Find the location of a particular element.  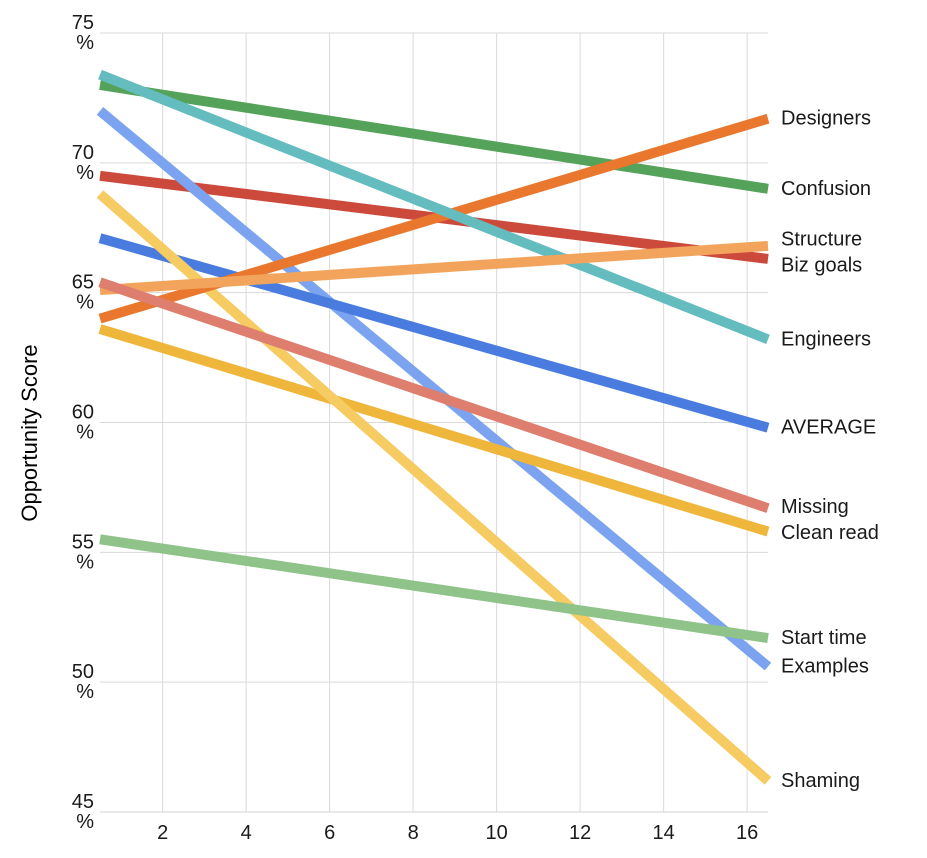

series-label-biz-goals: Biz goals is located at coordinates (821, 265).